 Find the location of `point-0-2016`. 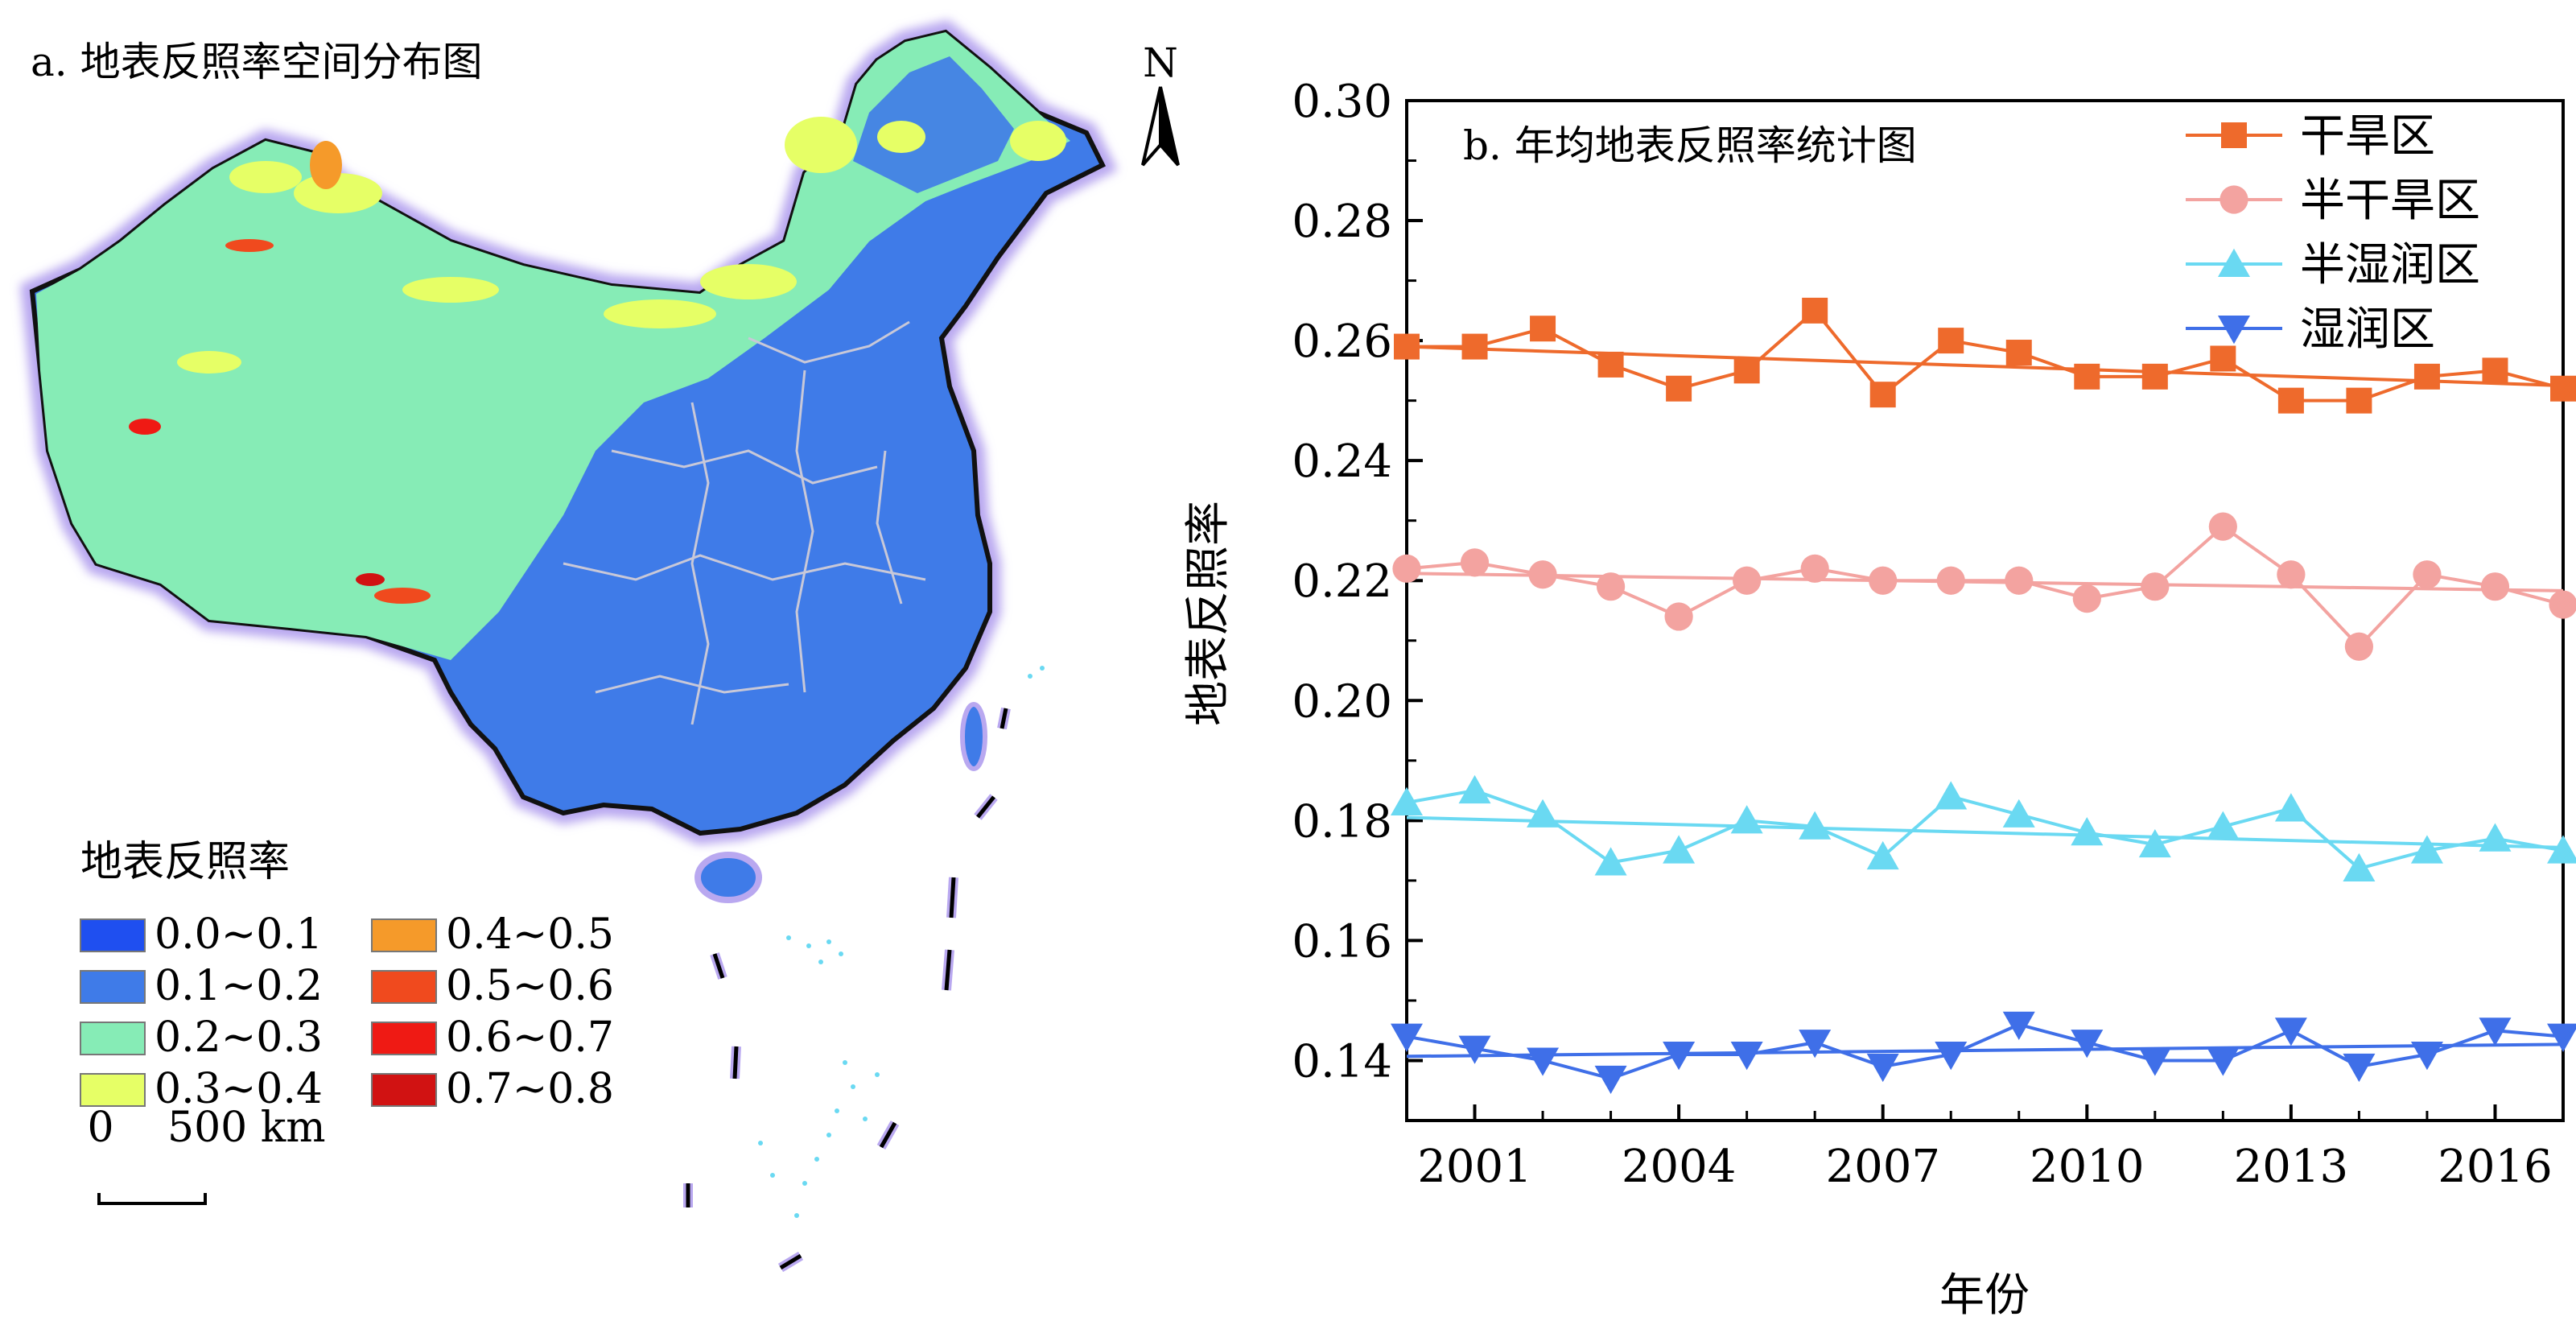

point-0-2016 is located at coordinates (2495, 370).